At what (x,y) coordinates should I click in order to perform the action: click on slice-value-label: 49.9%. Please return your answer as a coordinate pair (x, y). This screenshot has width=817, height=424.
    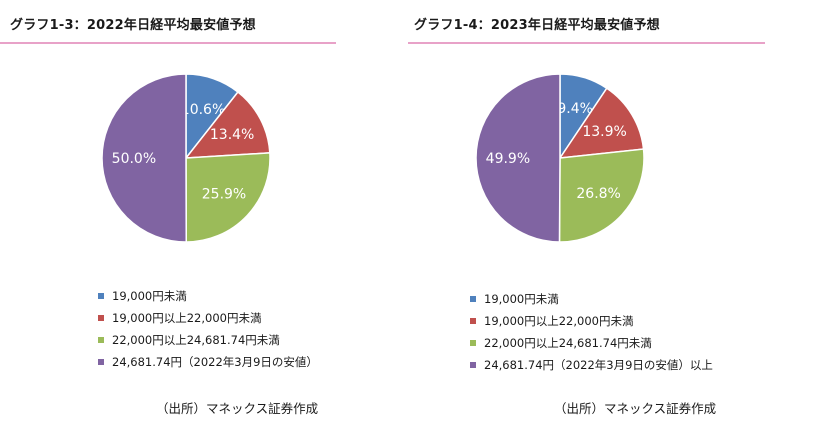
    Looking at the image, I should click on (508, 159).